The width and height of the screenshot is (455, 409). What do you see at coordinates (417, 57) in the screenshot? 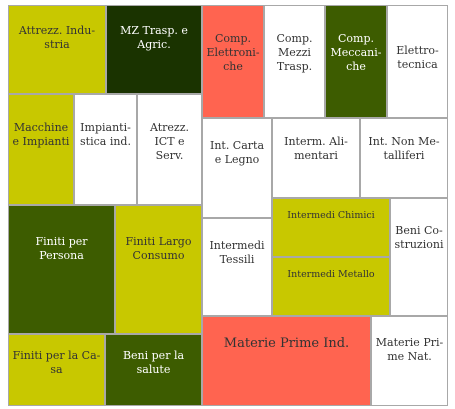
I see `treemap-tile-label: Elettro­tecnica` at bounding box center [417, 57].